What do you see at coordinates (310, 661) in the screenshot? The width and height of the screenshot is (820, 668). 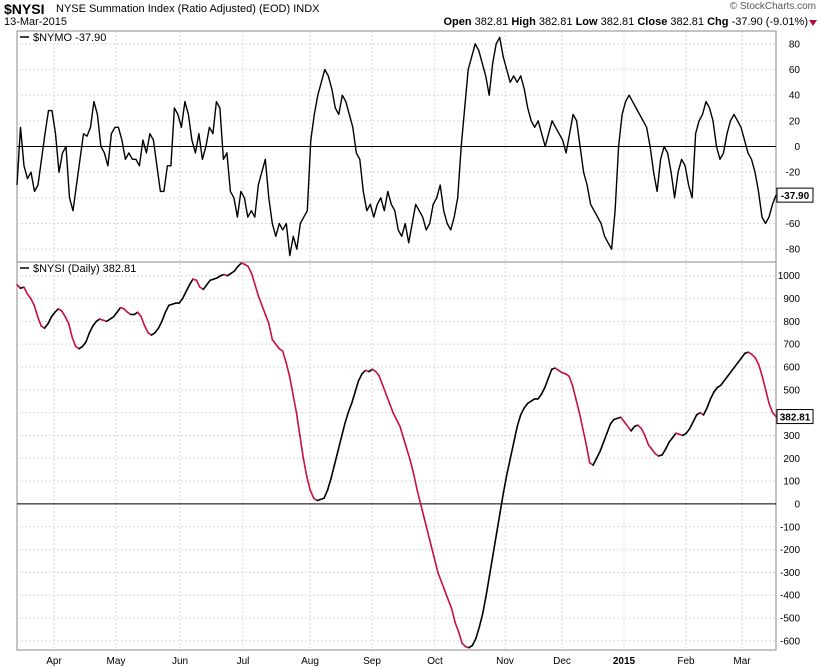 I see `x-tick-label: Aug` at bounding box center [310, 661].